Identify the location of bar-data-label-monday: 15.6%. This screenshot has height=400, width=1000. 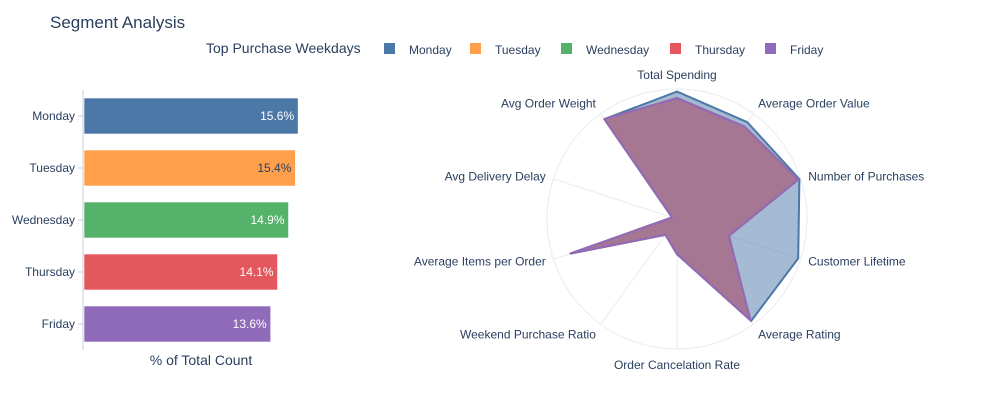
(277, 116).